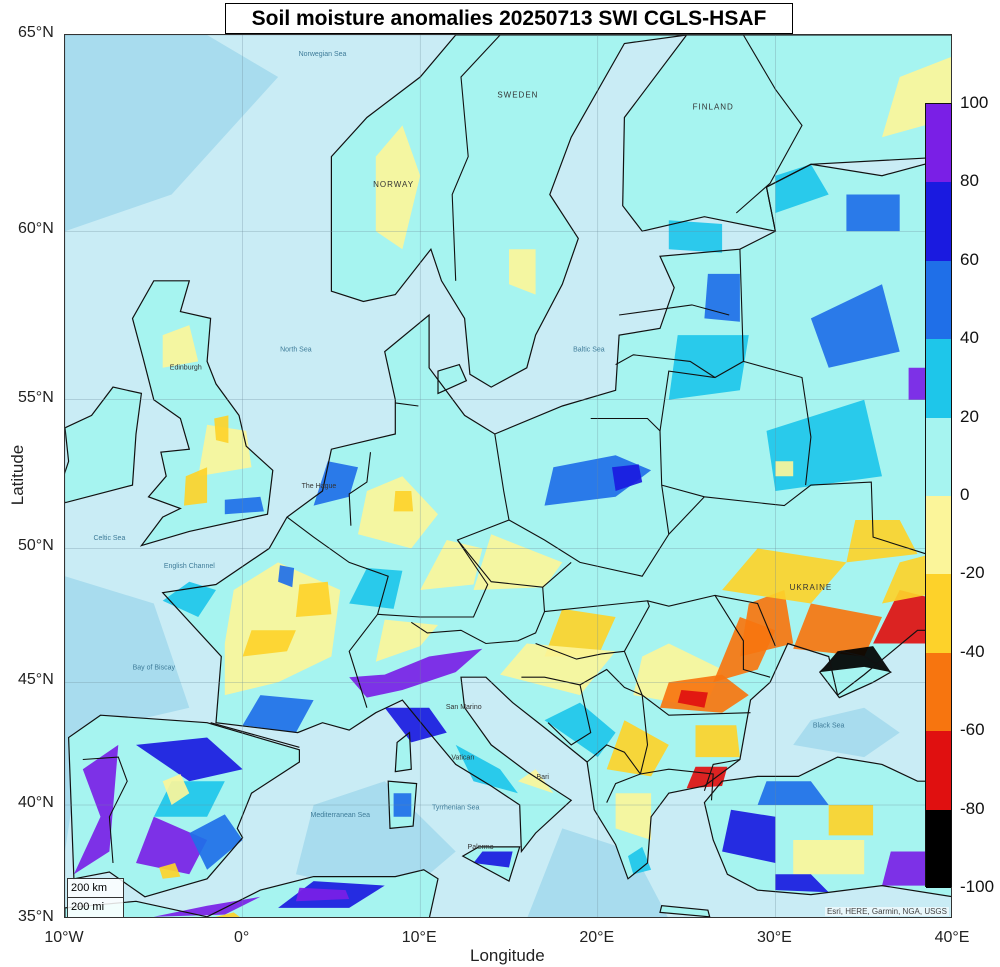 The image size is (1000, 967). What do you see at coordinates (189, 566) in the screenshot?
I see `sea-label: English Channel` at bounding box center [189, 566].